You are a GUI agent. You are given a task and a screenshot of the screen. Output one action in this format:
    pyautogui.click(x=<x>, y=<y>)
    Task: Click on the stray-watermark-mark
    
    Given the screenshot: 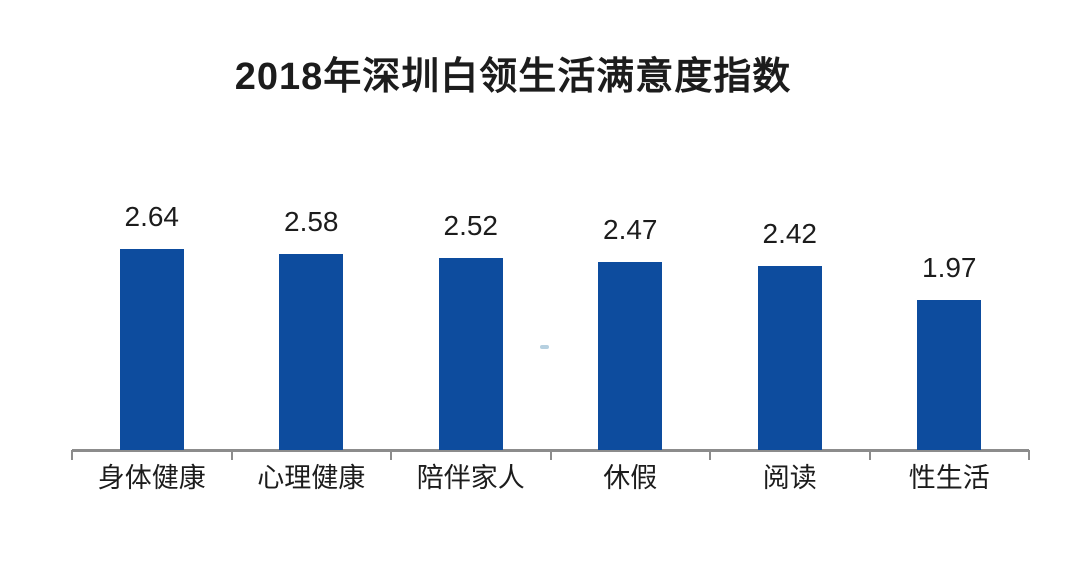 What is the action you would take?
    pyautogui.click(x=544, y=347)
    